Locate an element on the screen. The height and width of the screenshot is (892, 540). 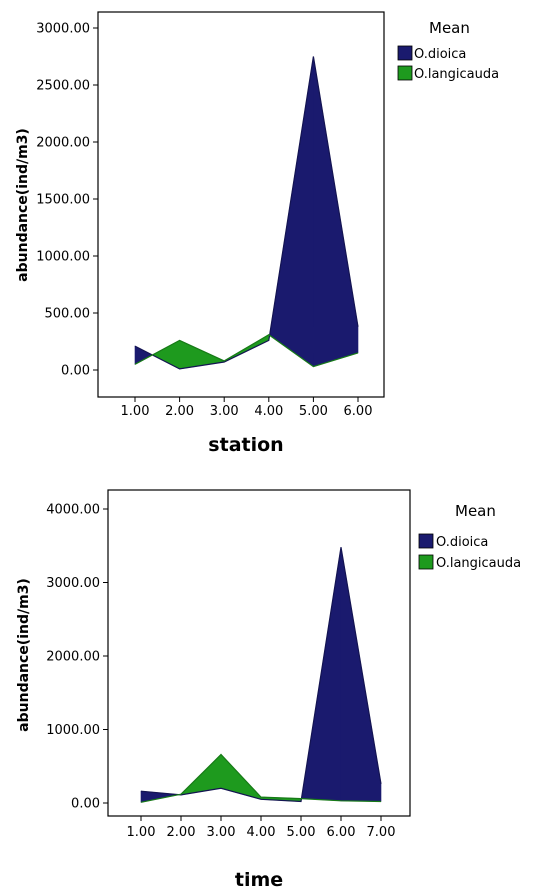
x-axis: 1.00 2.00 3.00 4.00 5.00 6.00 7.00 is located at coordinates (261, 828).